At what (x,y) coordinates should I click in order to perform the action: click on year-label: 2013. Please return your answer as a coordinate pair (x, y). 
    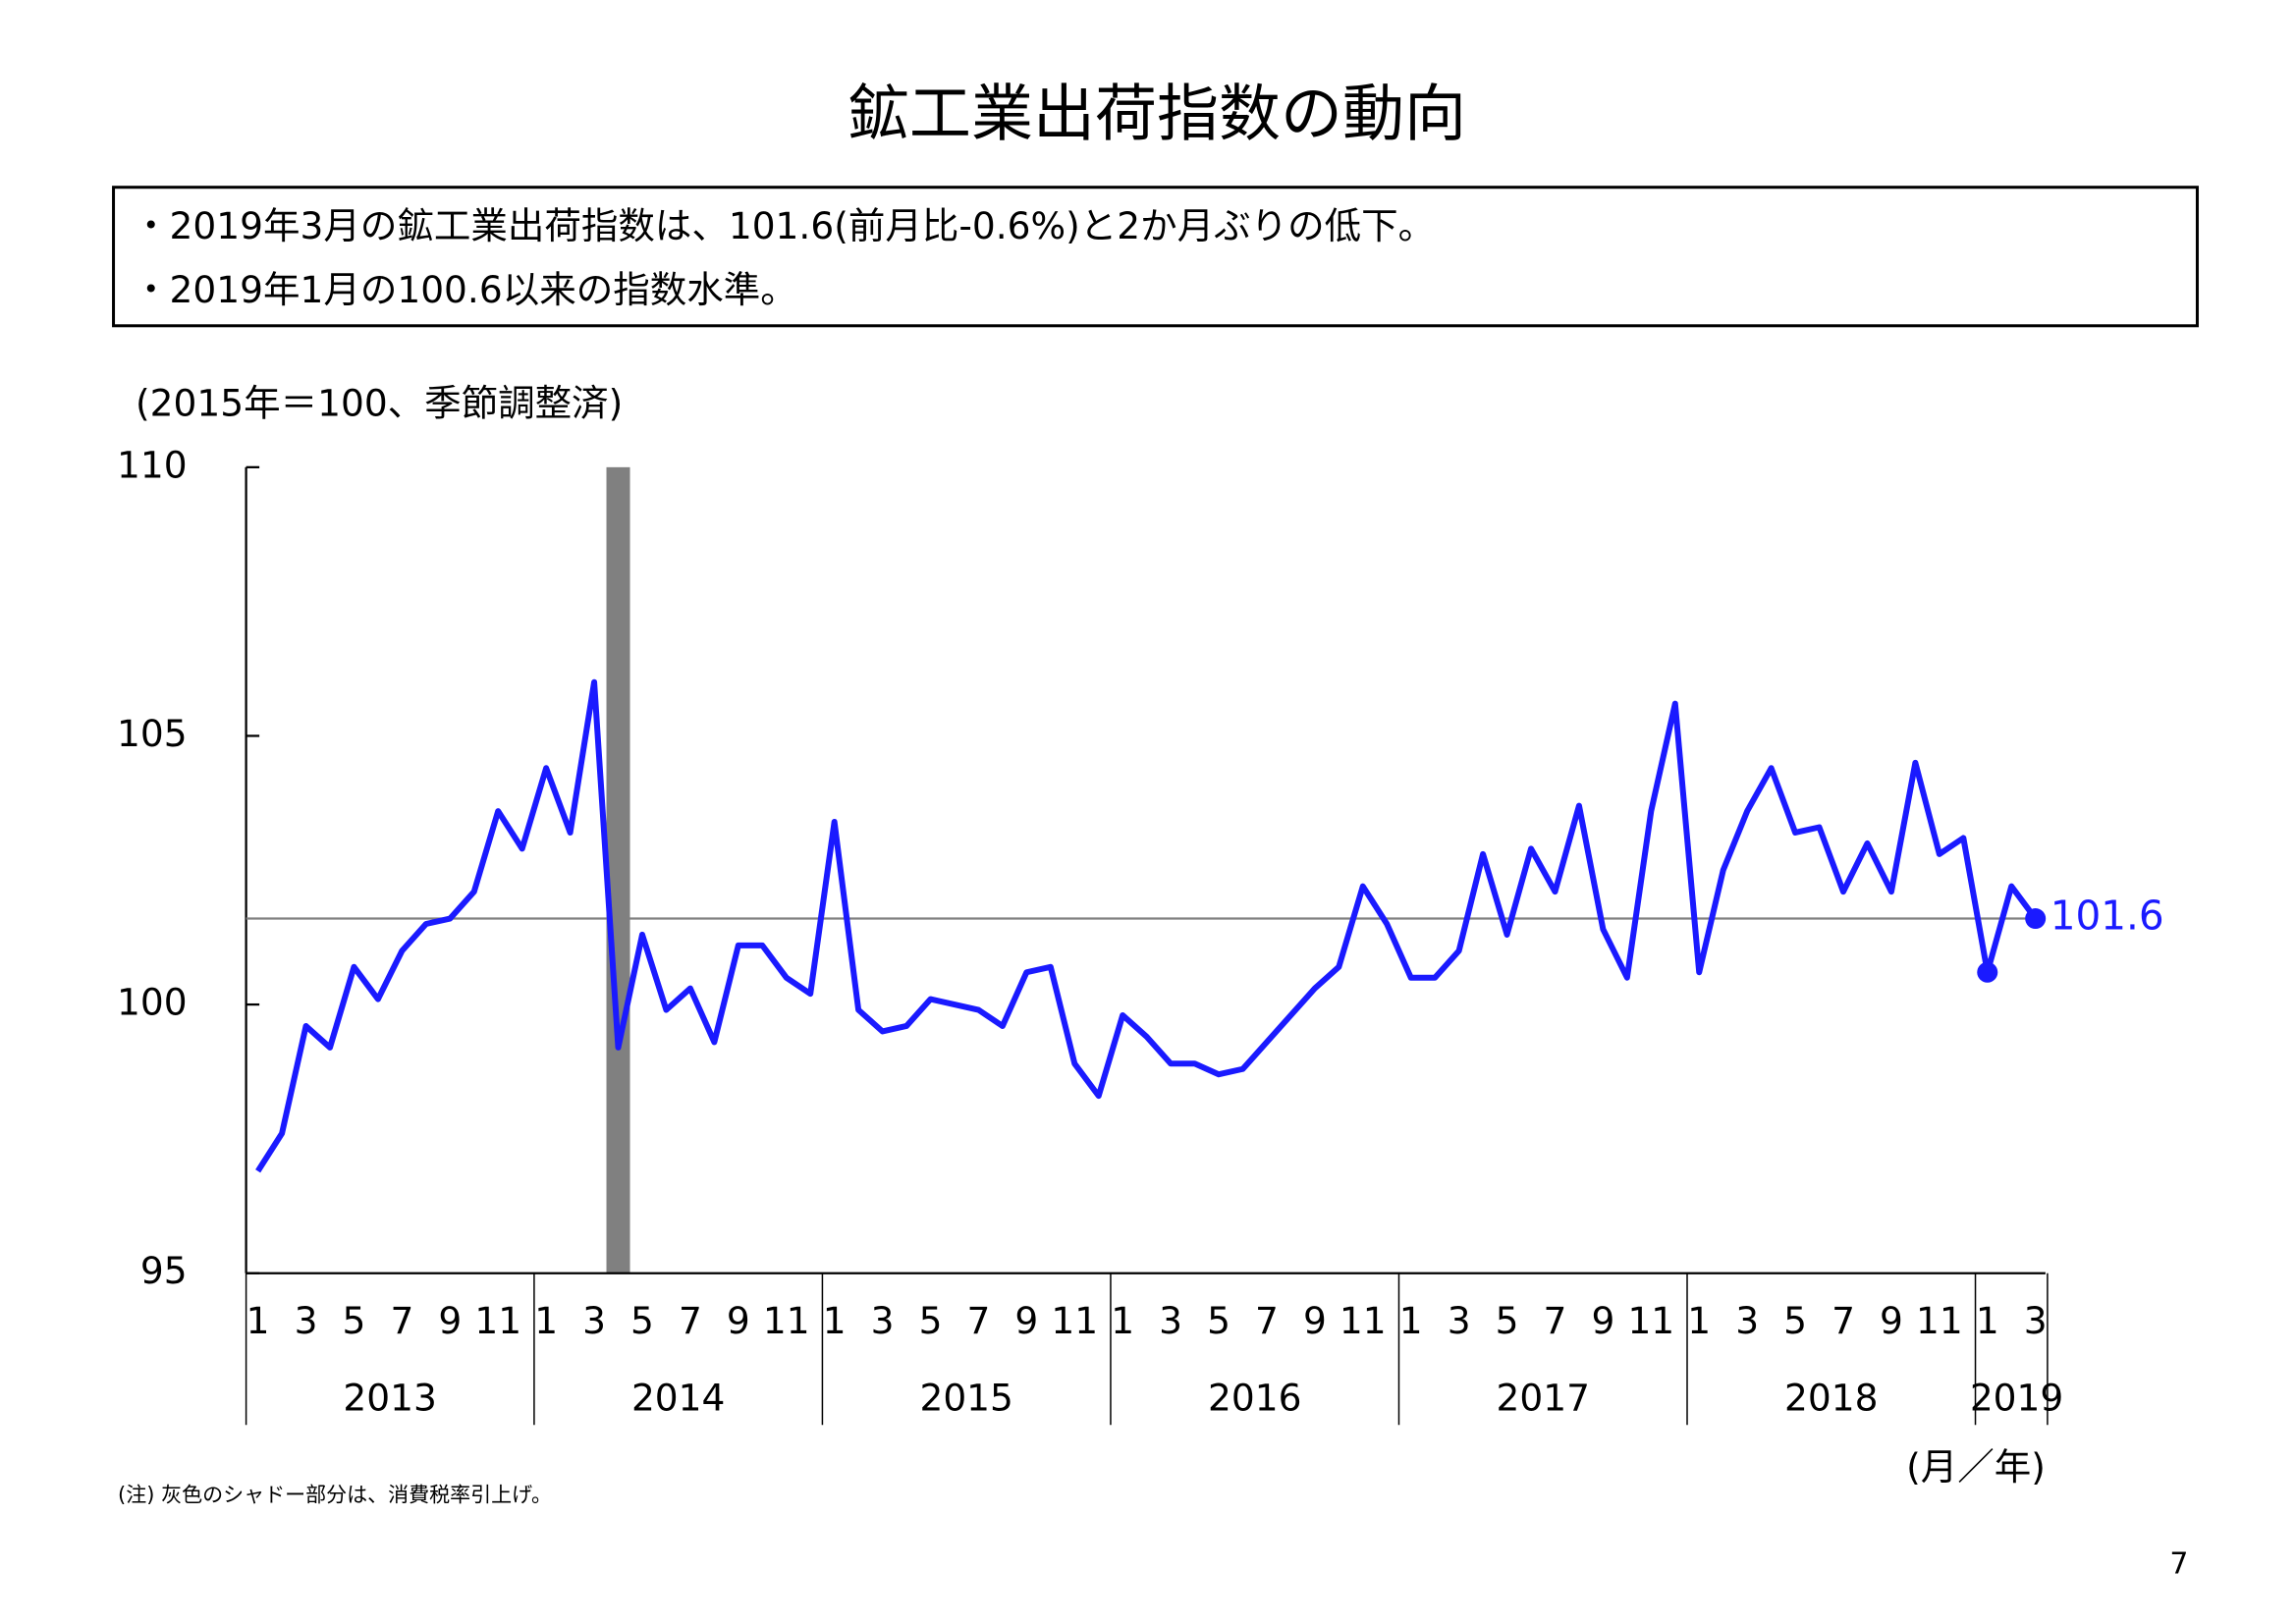
    Looking at the image, I should click on (389, 1397).